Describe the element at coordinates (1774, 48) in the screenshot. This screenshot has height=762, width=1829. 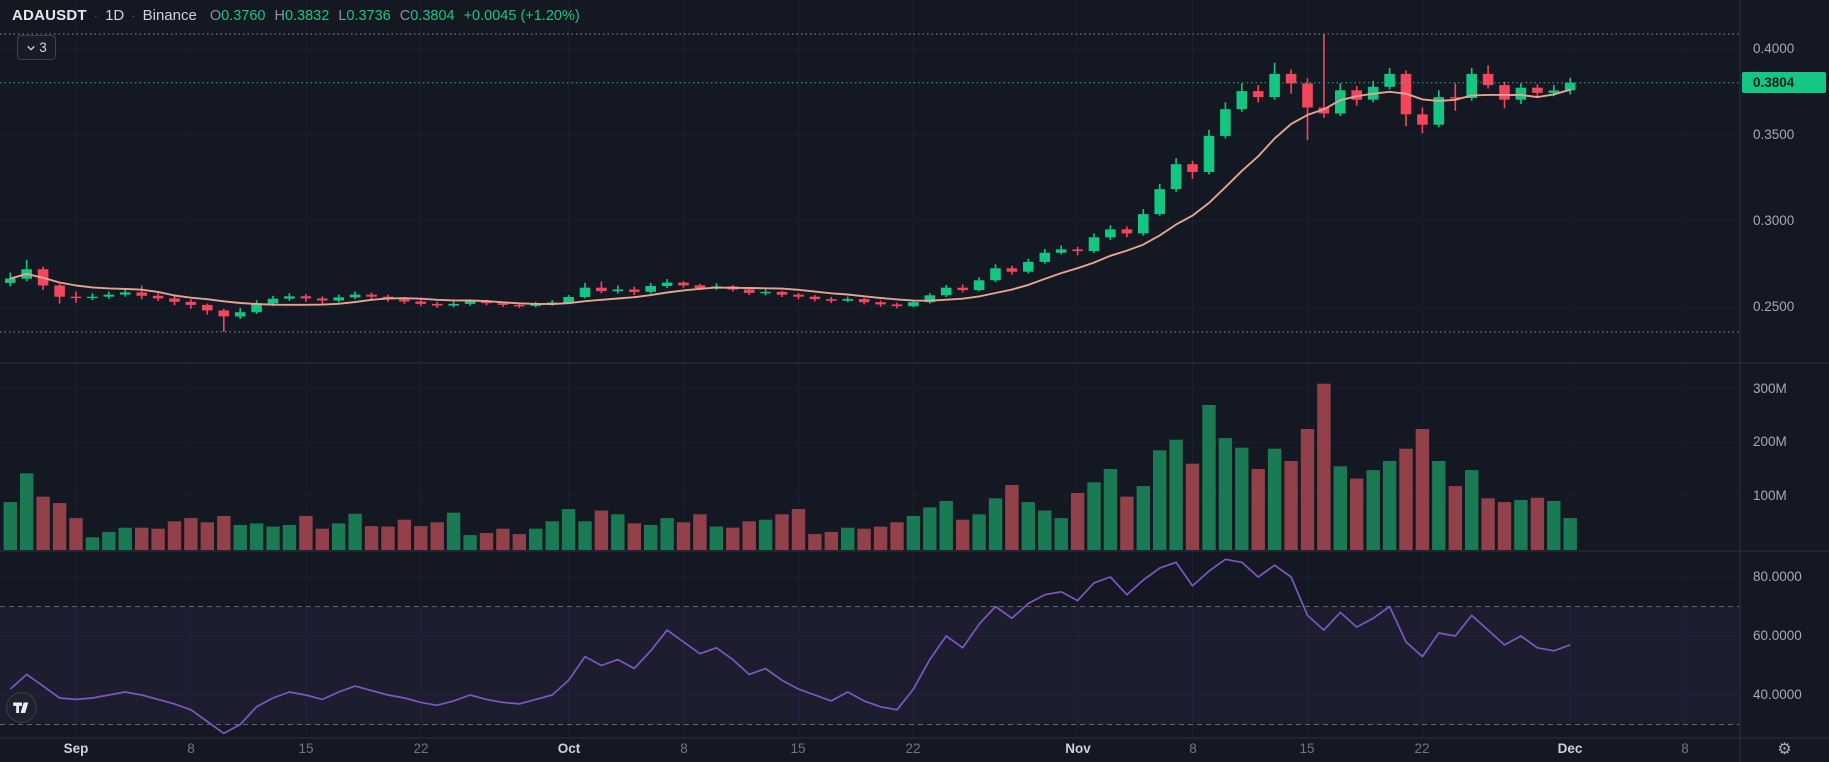
I see `price-axis-label: 0.4000` at that location.